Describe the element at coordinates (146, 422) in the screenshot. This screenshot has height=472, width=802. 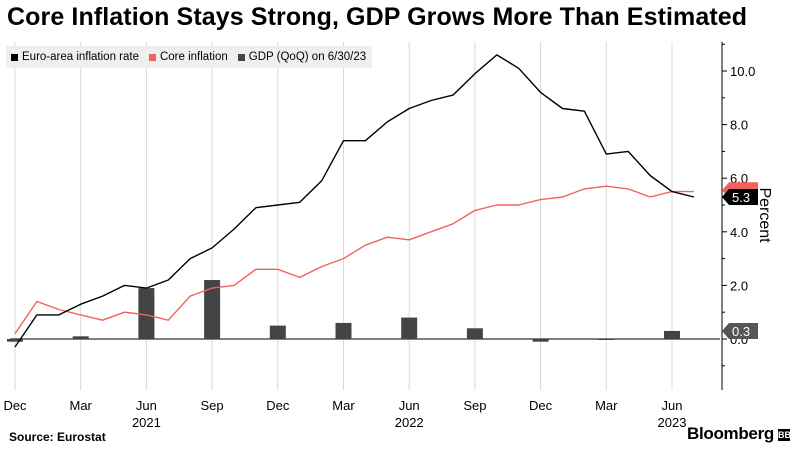
I see `x-year-label: 2021` at that location.